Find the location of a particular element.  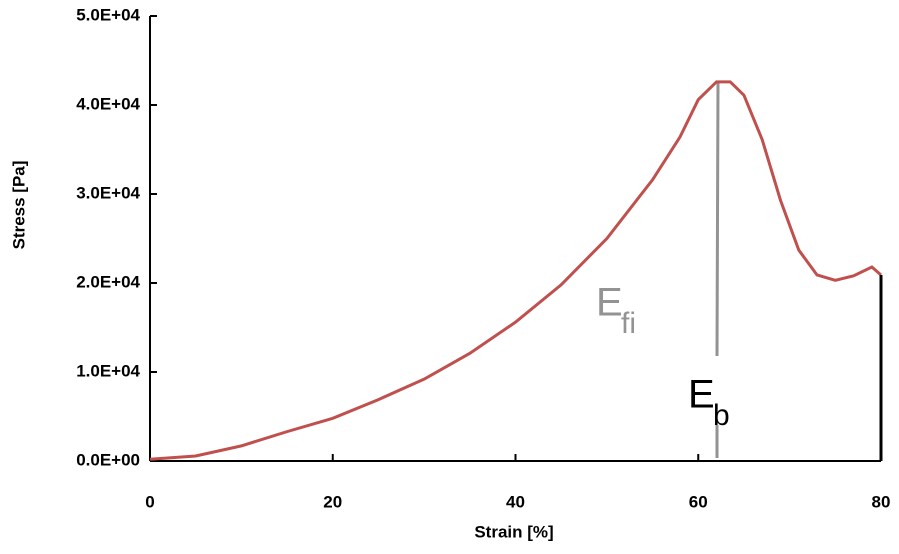

y-axis-label: Stress [Pa] is located at coordinates (18, 205).